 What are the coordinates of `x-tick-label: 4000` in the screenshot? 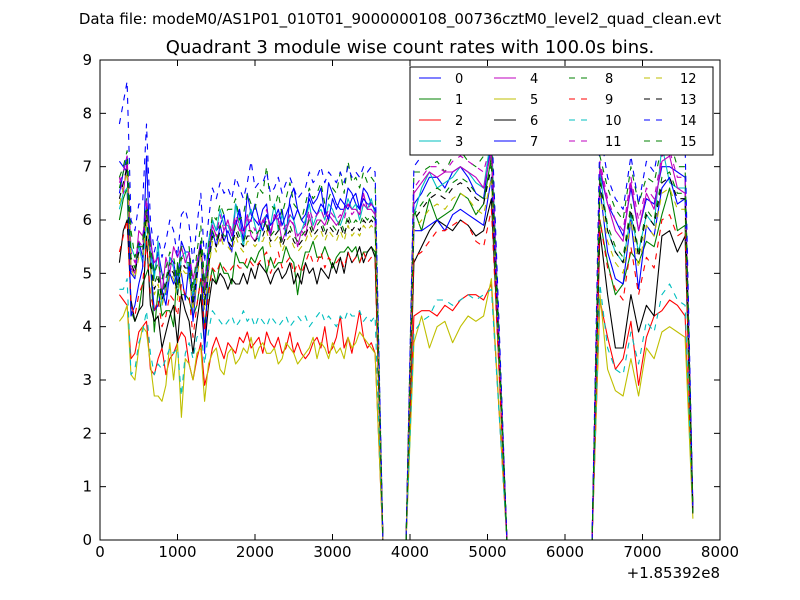 It's located at (410, 552).